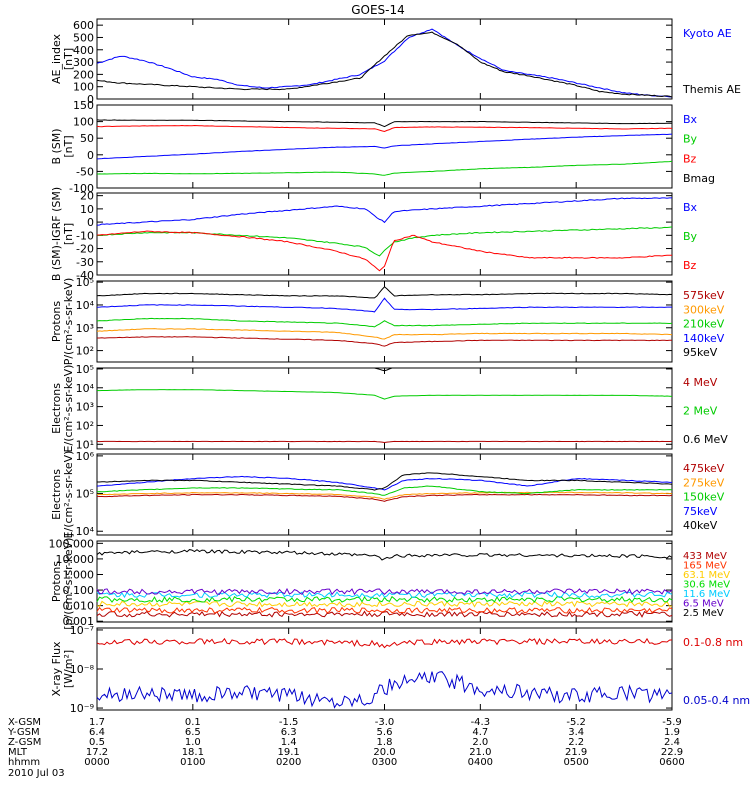  I want to click on x-row-value: -4.3, so click(481, 722).